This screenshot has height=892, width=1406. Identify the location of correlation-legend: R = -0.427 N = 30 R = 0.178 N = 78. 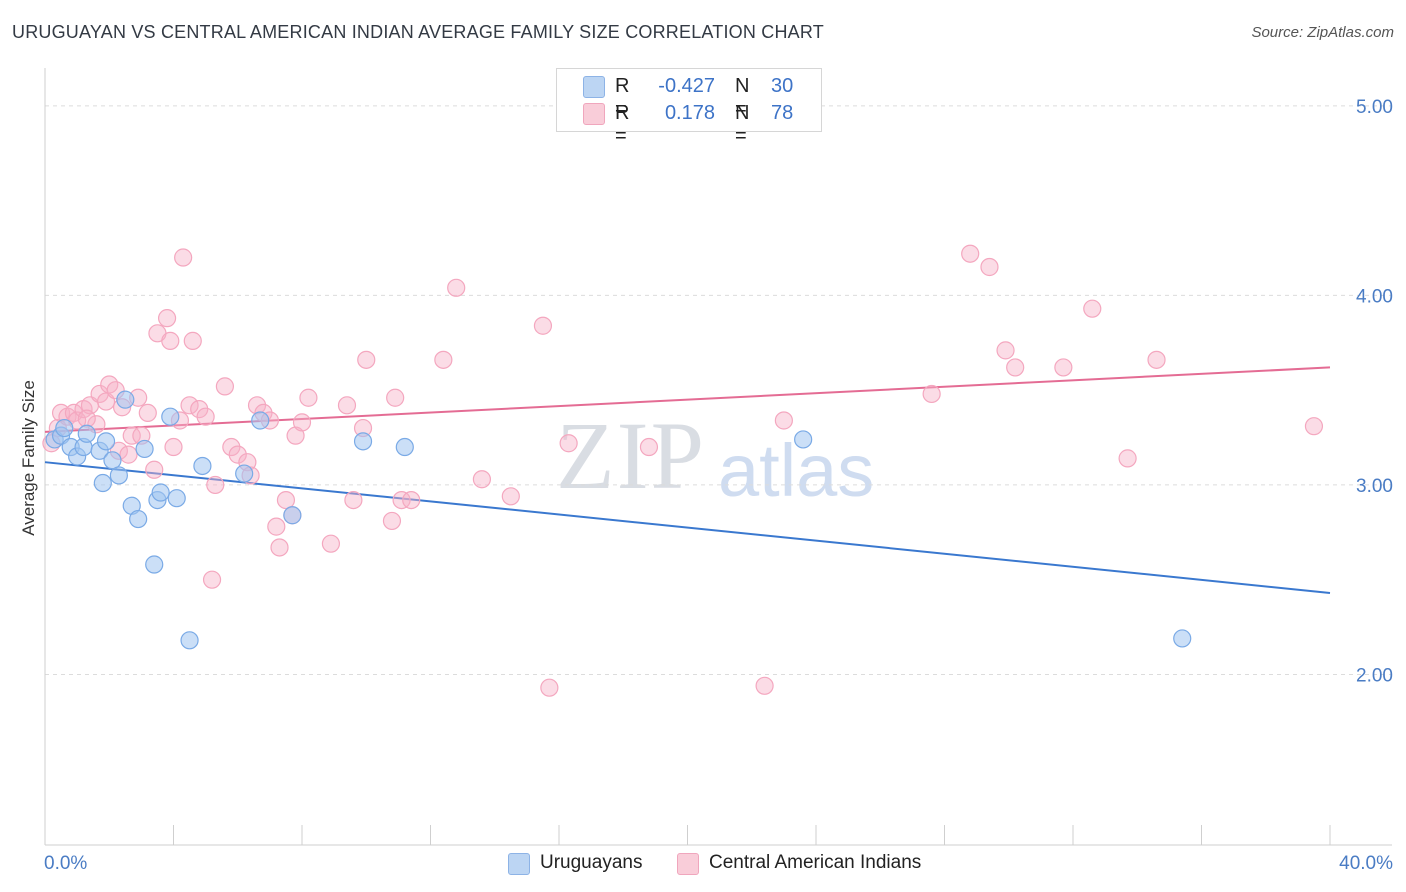
(689, 107).